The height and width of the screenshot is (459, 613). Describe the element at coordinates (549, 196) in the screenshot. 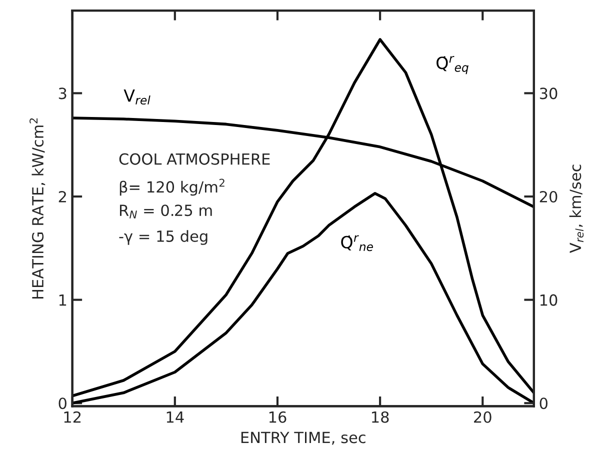

I see `y2-tick-label: 20` at that location.